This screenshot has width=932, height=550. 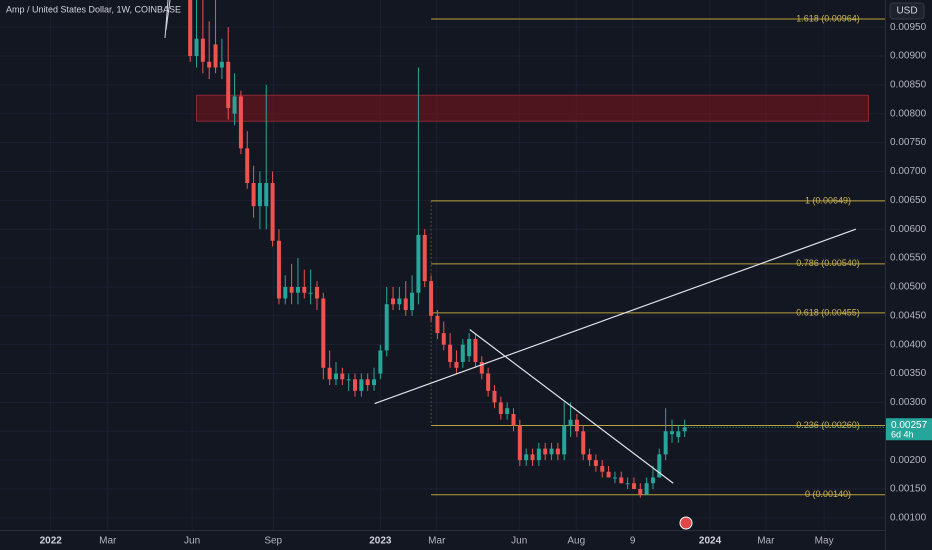 What do you see at coordinates (273, 541) in the screenshot?
I see `x-tick-label: Sep` at bounding box center [273, 541].